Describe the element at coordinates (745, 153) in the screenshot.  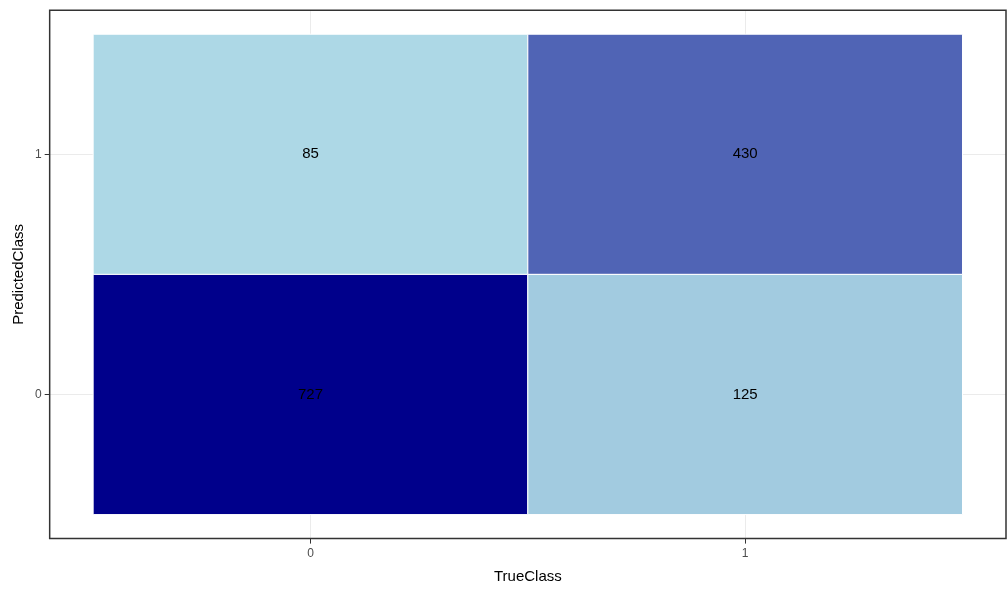
I see `data-label: 430` at that location.